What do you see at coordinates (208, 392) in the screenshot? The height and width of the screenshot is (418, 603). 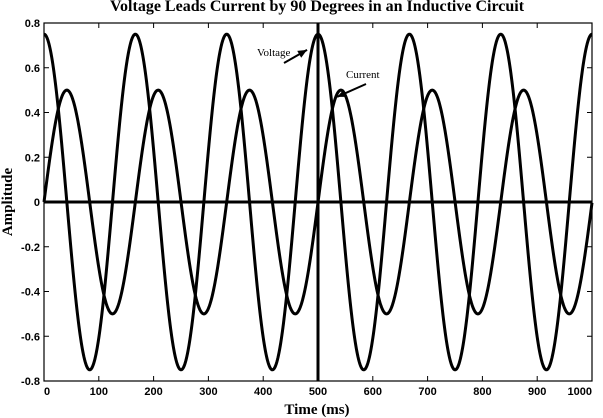 I see `x-tick-label: 300` at bounding box center [208, 392].